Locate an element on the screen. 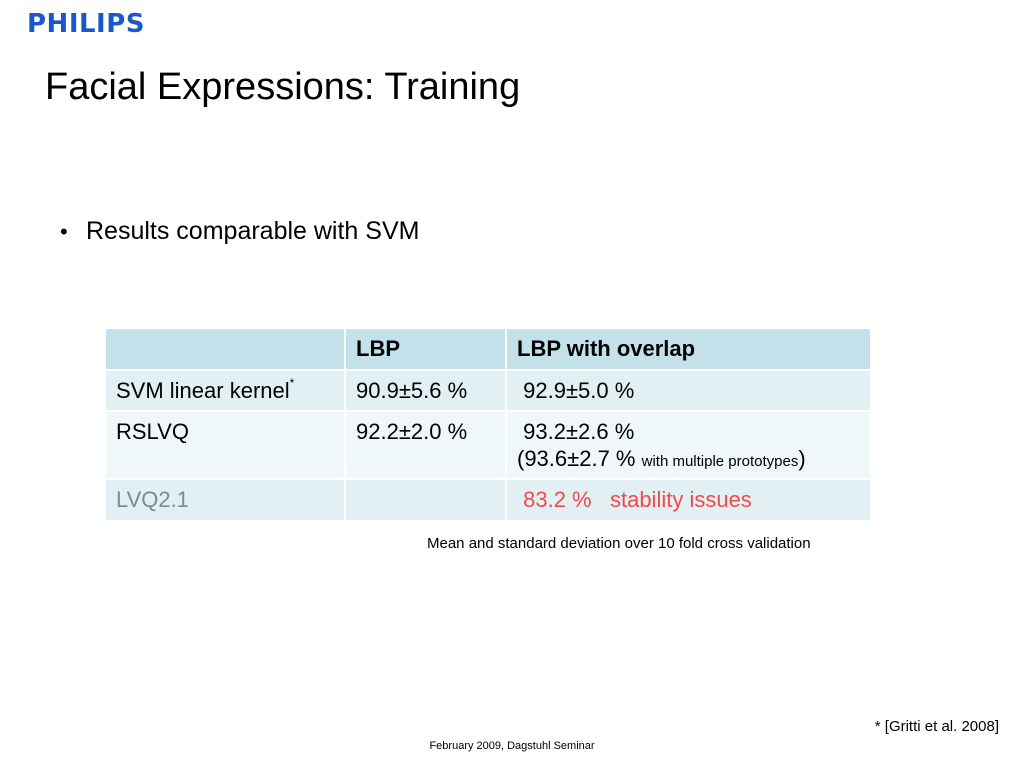  row-label-cell: SVM linear kernel* is located at coordinates (225, 390).